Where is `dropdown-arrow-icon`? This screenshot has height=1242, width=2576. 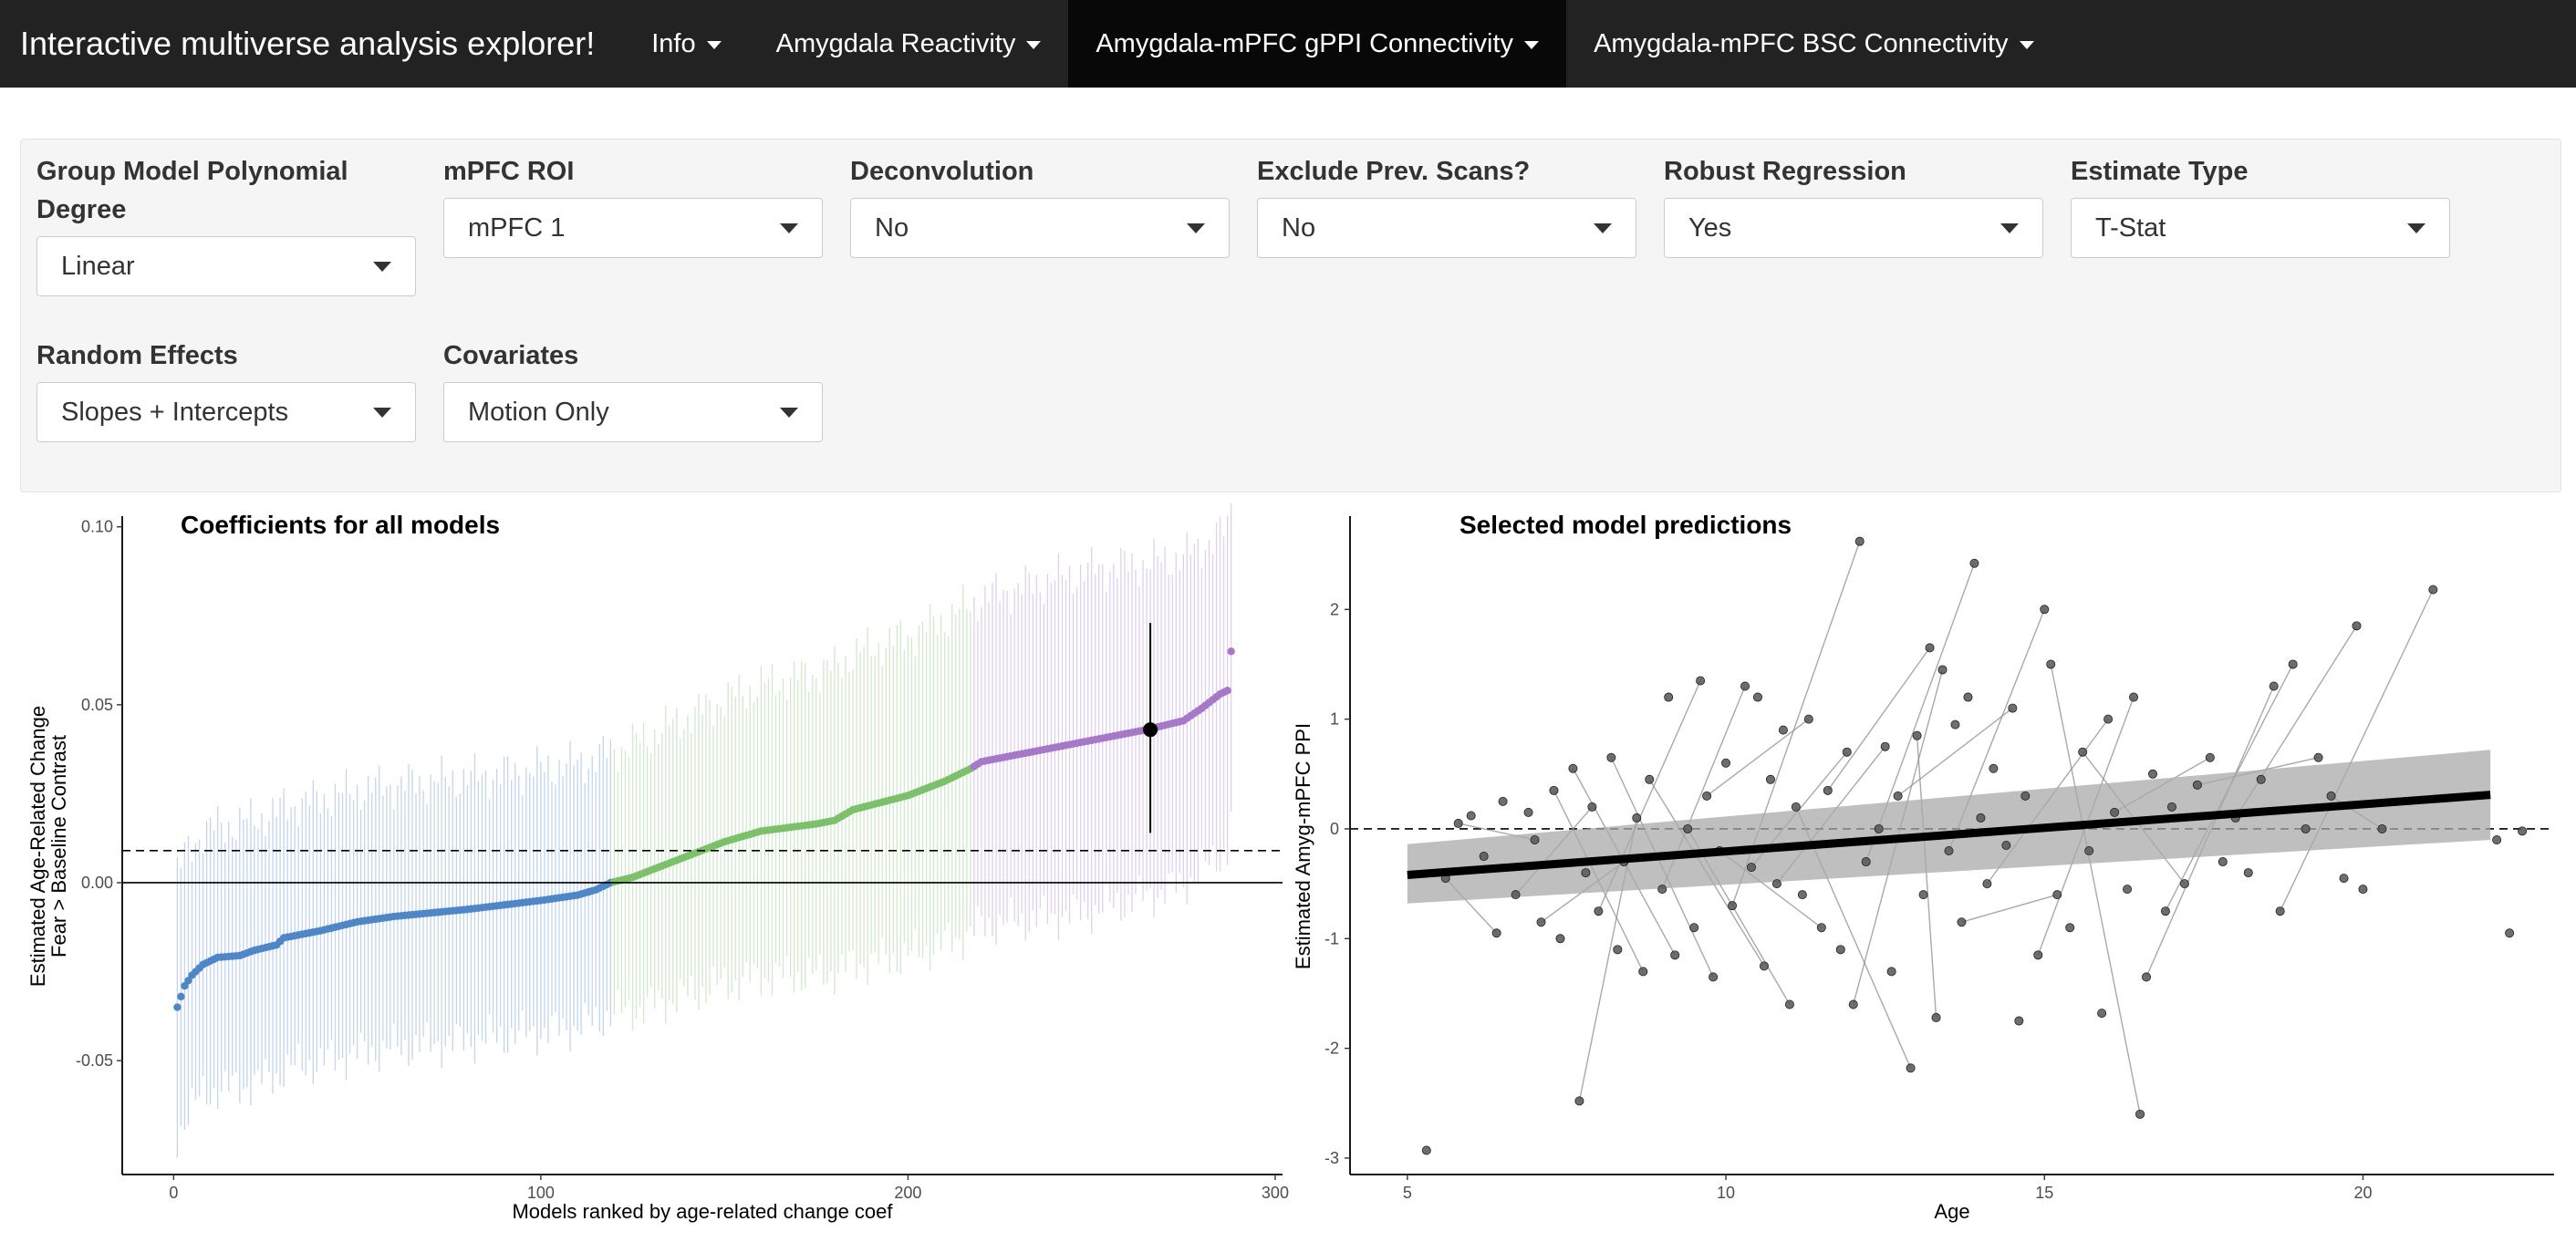
dropdown-arrow-icon is located at coordinates (1603, 228).